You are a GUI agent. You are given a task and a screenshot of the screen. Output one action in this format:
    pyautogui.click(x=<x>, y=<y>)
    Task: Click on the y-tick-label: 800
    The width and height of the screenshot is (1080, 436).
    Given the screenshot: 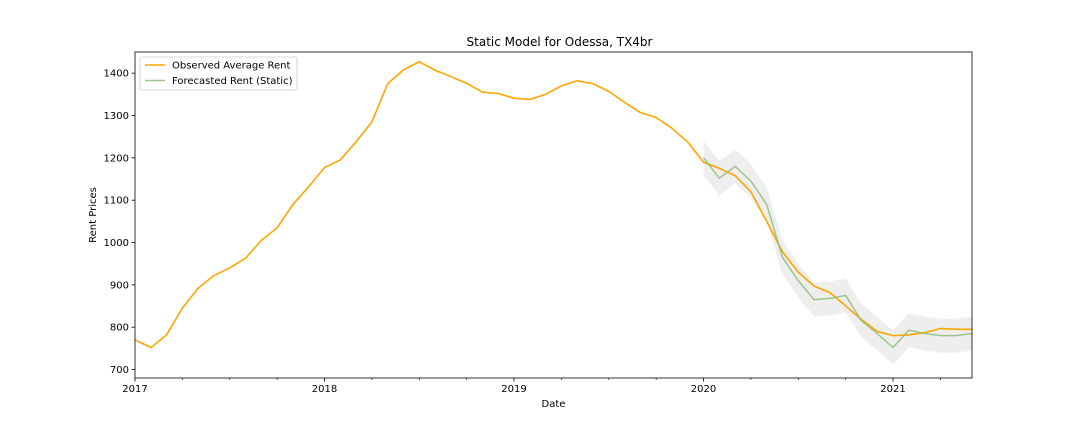 What is the action you would take?
    pyautogui.click(x=119, y=328)
    